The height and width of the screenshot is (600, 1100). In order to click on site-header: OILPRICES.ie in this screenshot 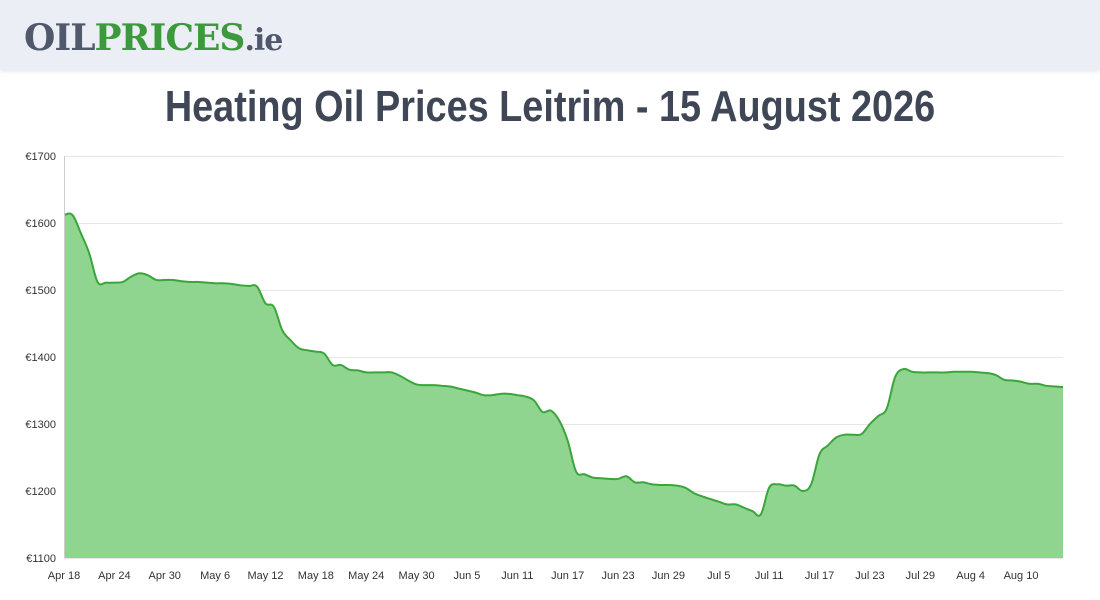, I will do `click(550, 35)`.